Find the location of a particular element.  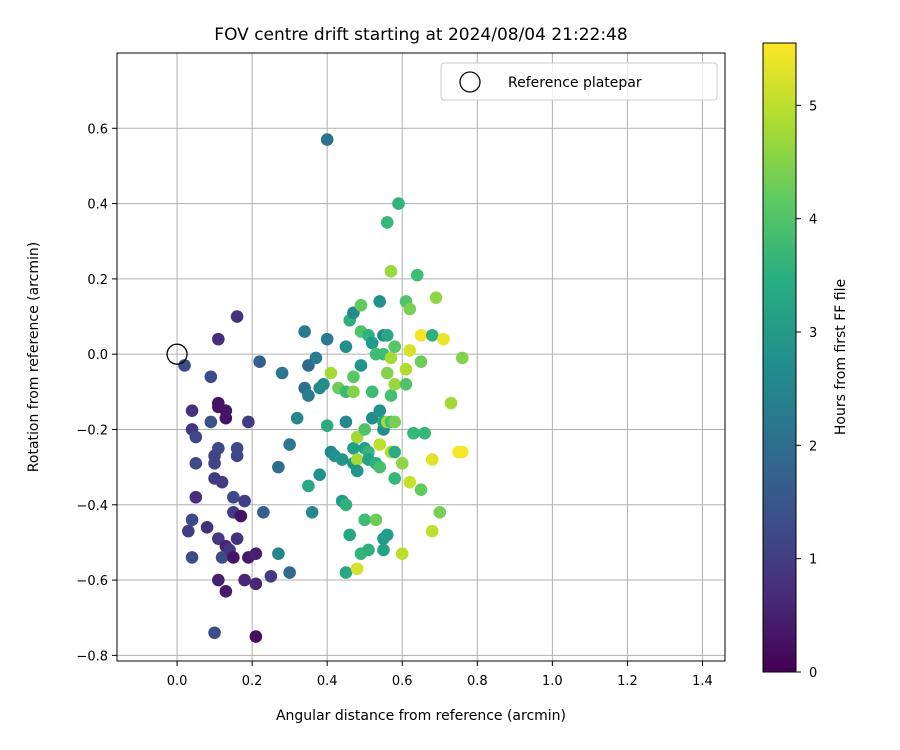

x-tick-label: 1.0 is located at coordinates (552, 681).